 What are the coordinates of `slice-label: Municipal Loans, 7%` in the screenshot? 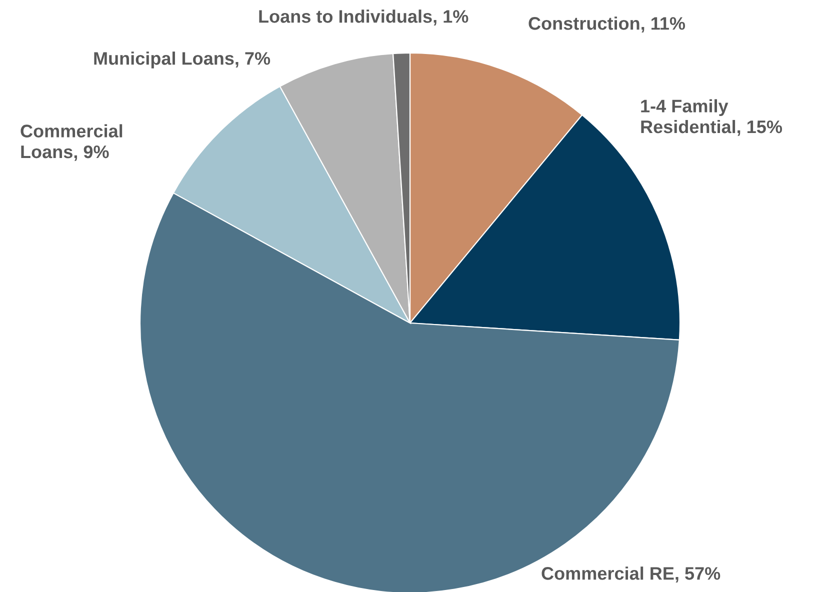 It's located at (182, 60).